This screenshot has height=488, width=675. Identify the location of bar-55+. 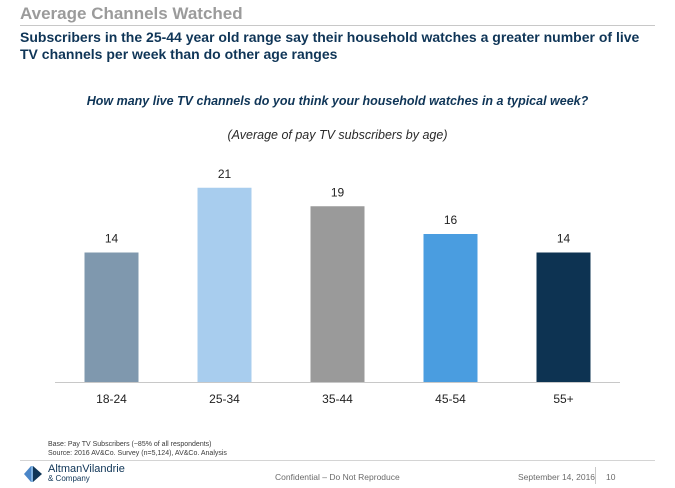
(563, 317).